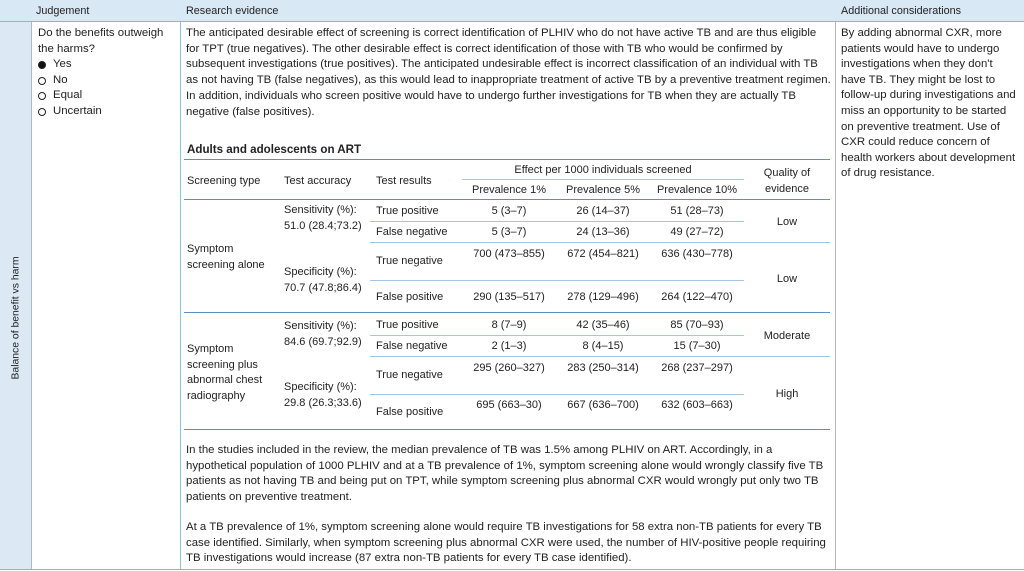 Image resolution: width=1024 pixels, height=571 pixels. Describe the element at coordinates (60, 79) in the screenshot. I see `option-label: No` at that location.